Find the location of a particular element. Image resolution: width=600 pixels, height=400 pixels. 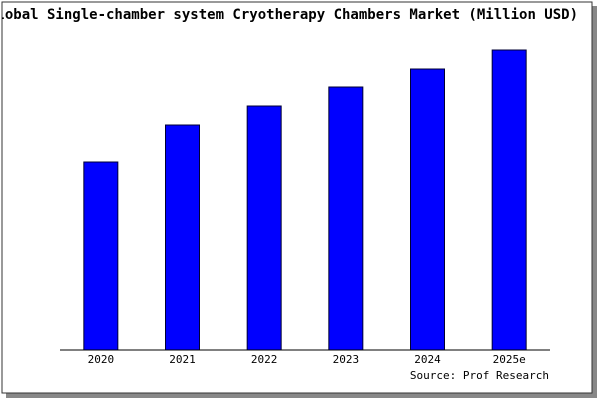

x-tick-label: 2024 is located at coordinates (427, 359).